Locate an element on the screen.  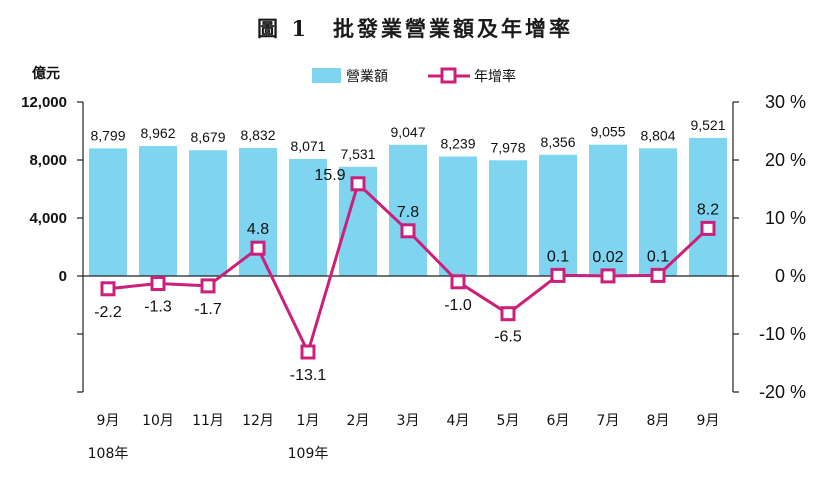
category-label: 11月 is located at coordinates (208, 421).